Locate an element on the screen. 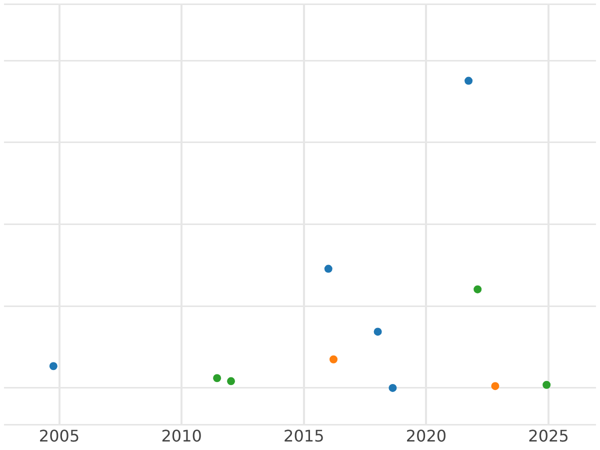 This screenshot has height=450, width=600. x-tick-label: 2015 is located at coordinates (304, 436).